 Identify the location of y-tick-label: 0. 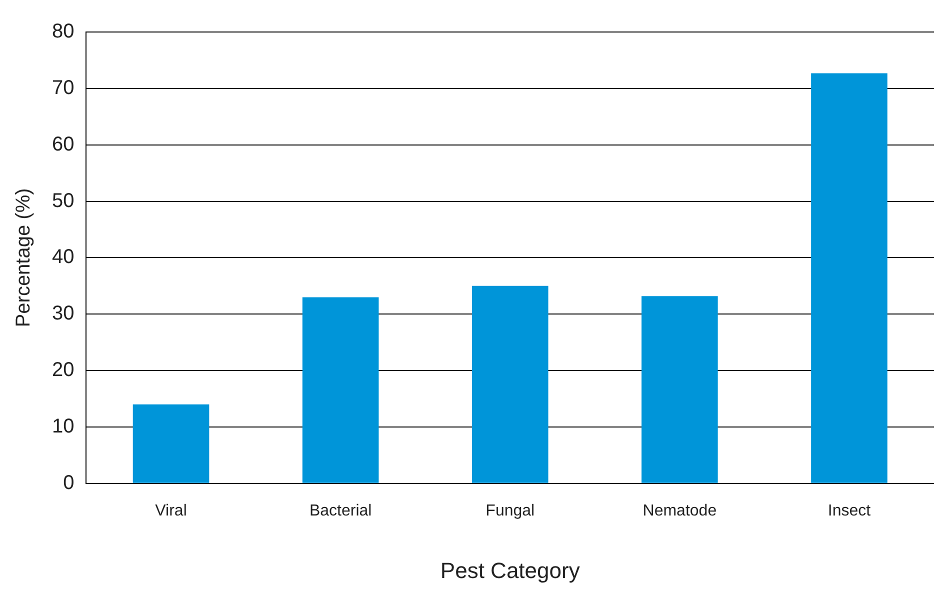
(68, 483).